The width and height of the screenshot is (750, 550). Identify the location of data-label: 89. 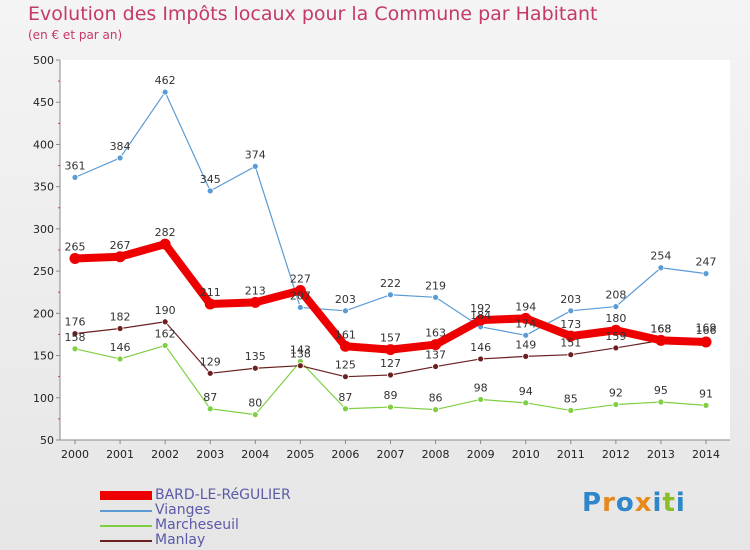
(391, 395).